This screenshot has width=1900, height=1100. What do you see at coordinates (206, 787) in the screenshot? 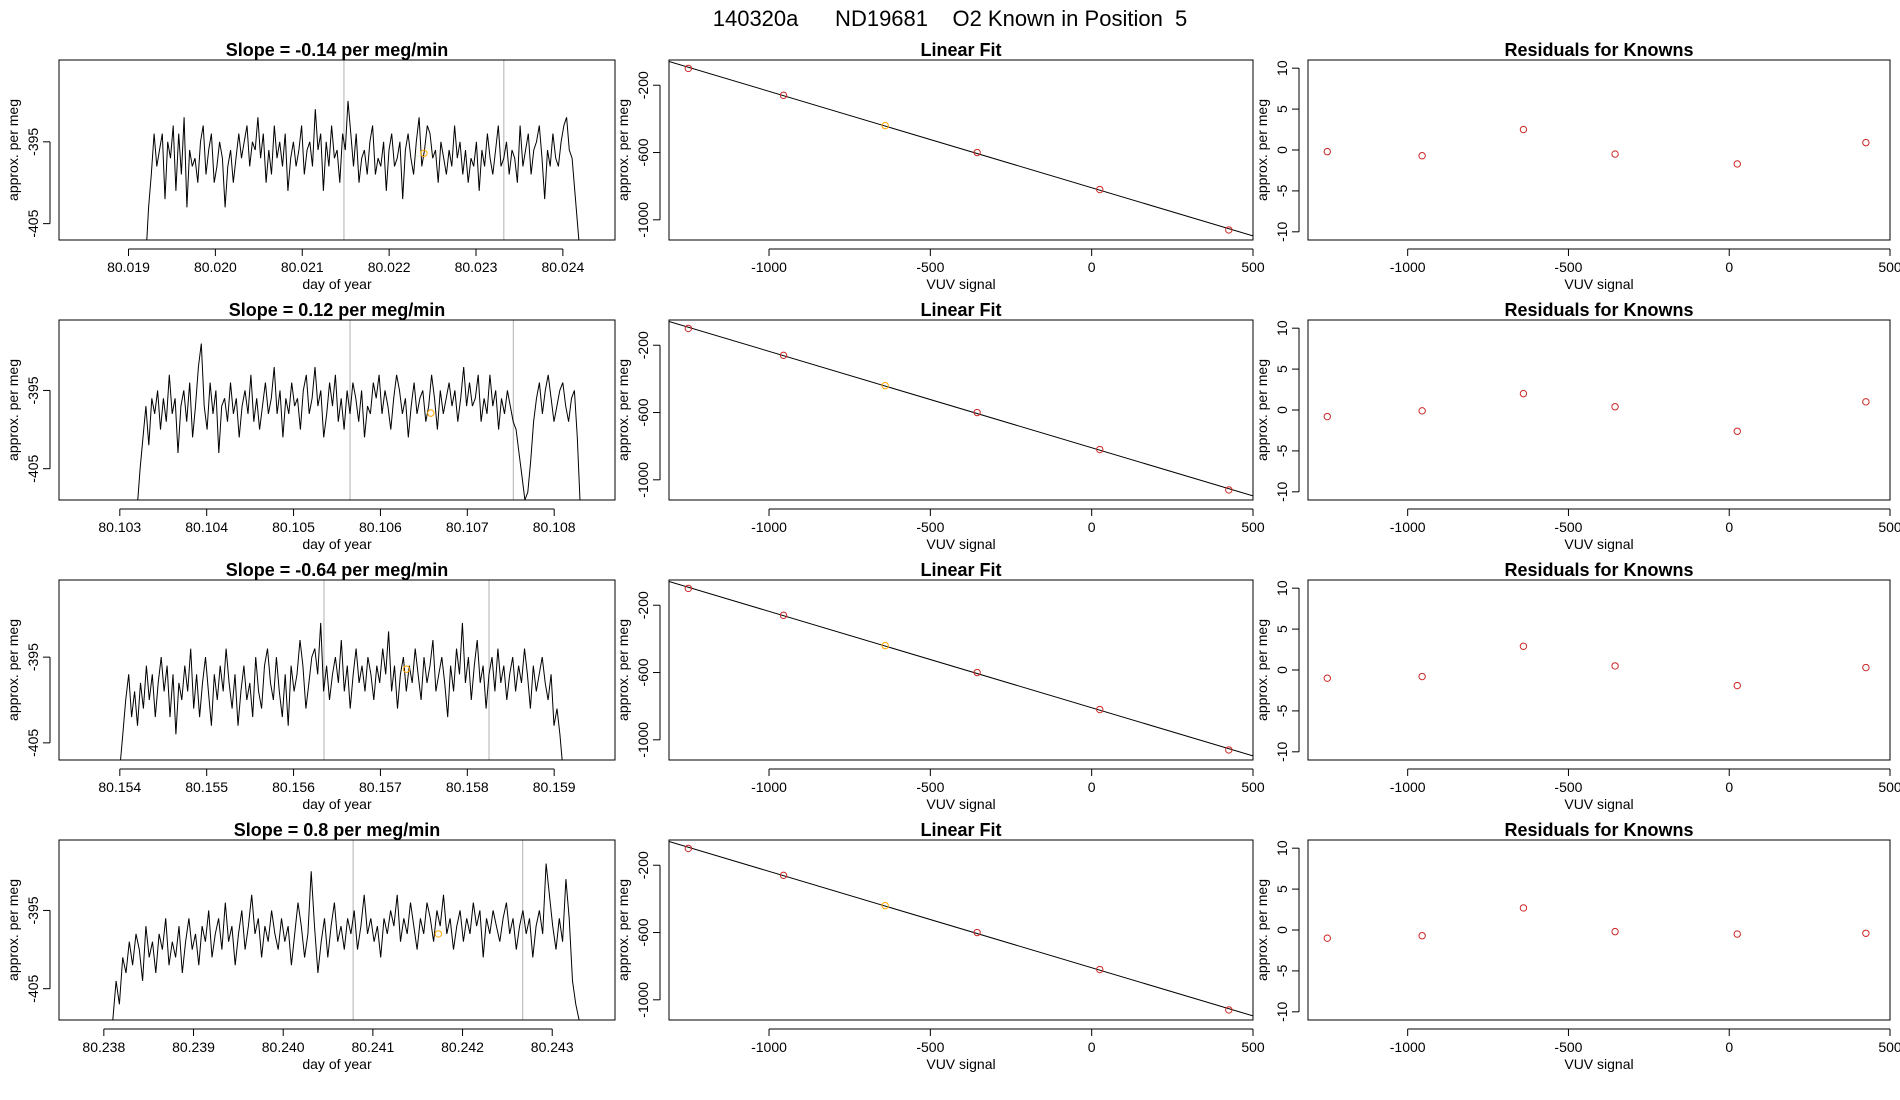
I see `x-tick-label: 80.155` at bounding box center [206, 787].